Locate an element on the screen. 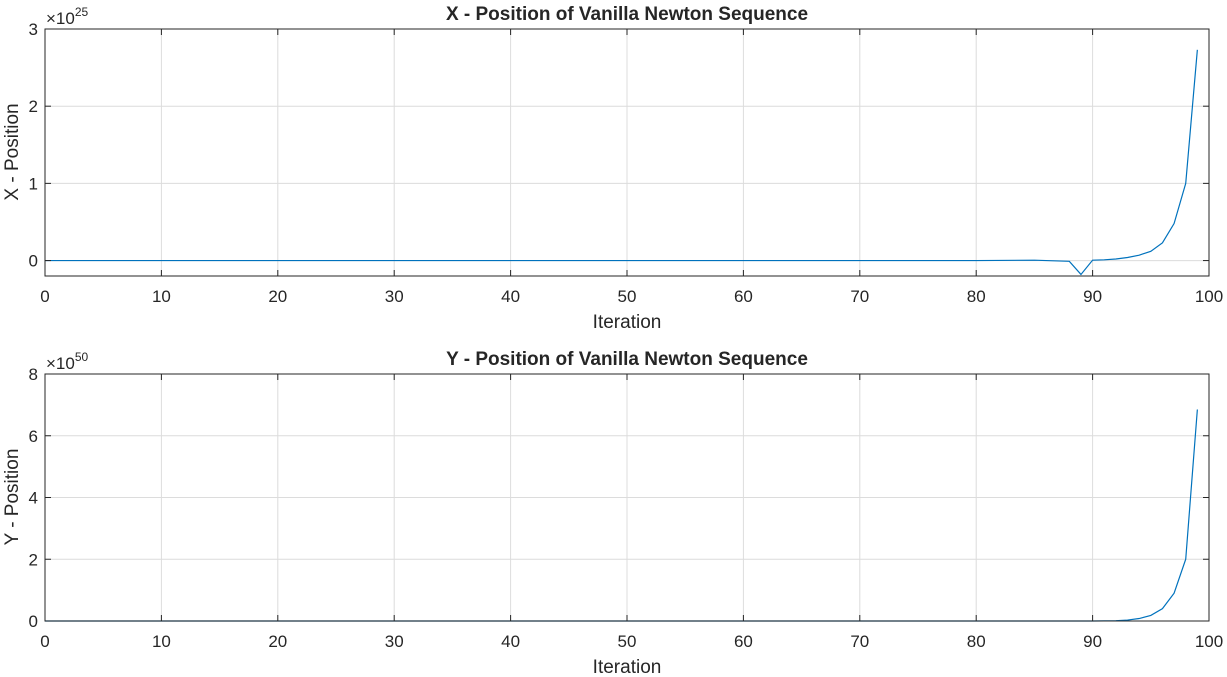 The image size is (1227, 677). y-tick-label: 6 is located at coordinates (33, 436).